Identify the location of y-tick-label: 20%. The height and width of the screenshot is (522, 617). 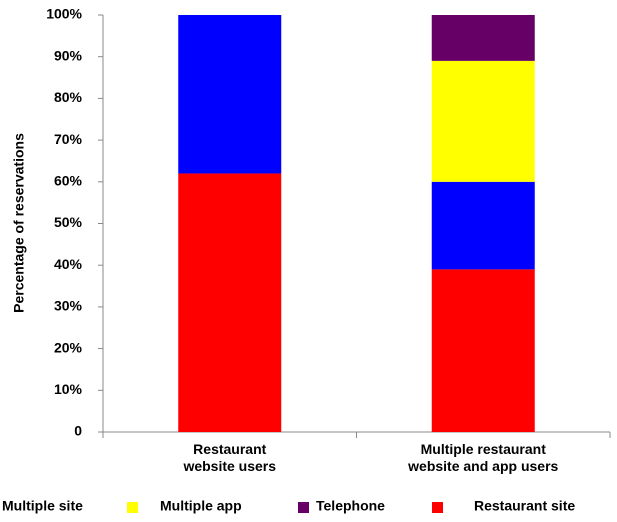
(68, 347).